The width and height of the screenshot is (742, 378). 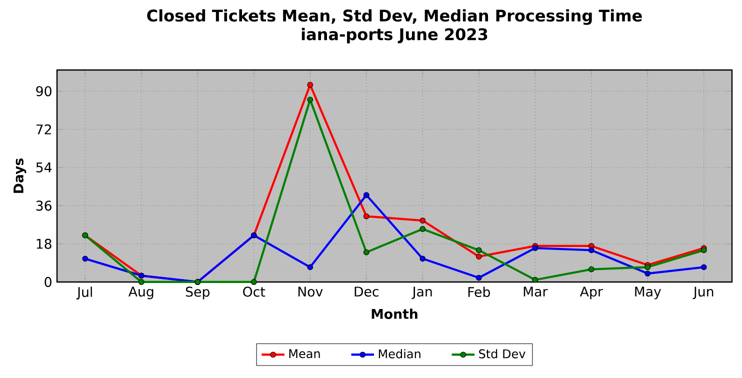 What do you see at coordinates (591, 293) in the screenshot?
I see `x-tick-label: Apr` at bounding box center [591, 293].